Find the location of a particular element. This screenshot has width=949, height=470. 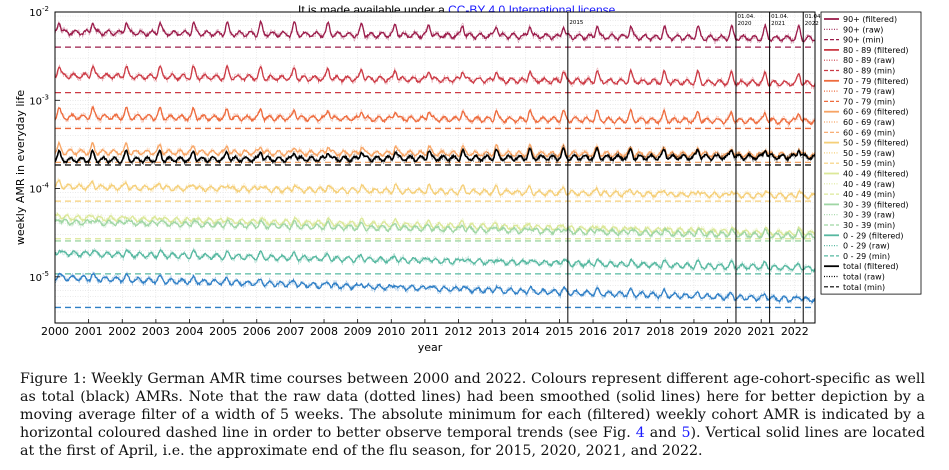

x-tick-label: 2005 is located at coordinates (223, 331).